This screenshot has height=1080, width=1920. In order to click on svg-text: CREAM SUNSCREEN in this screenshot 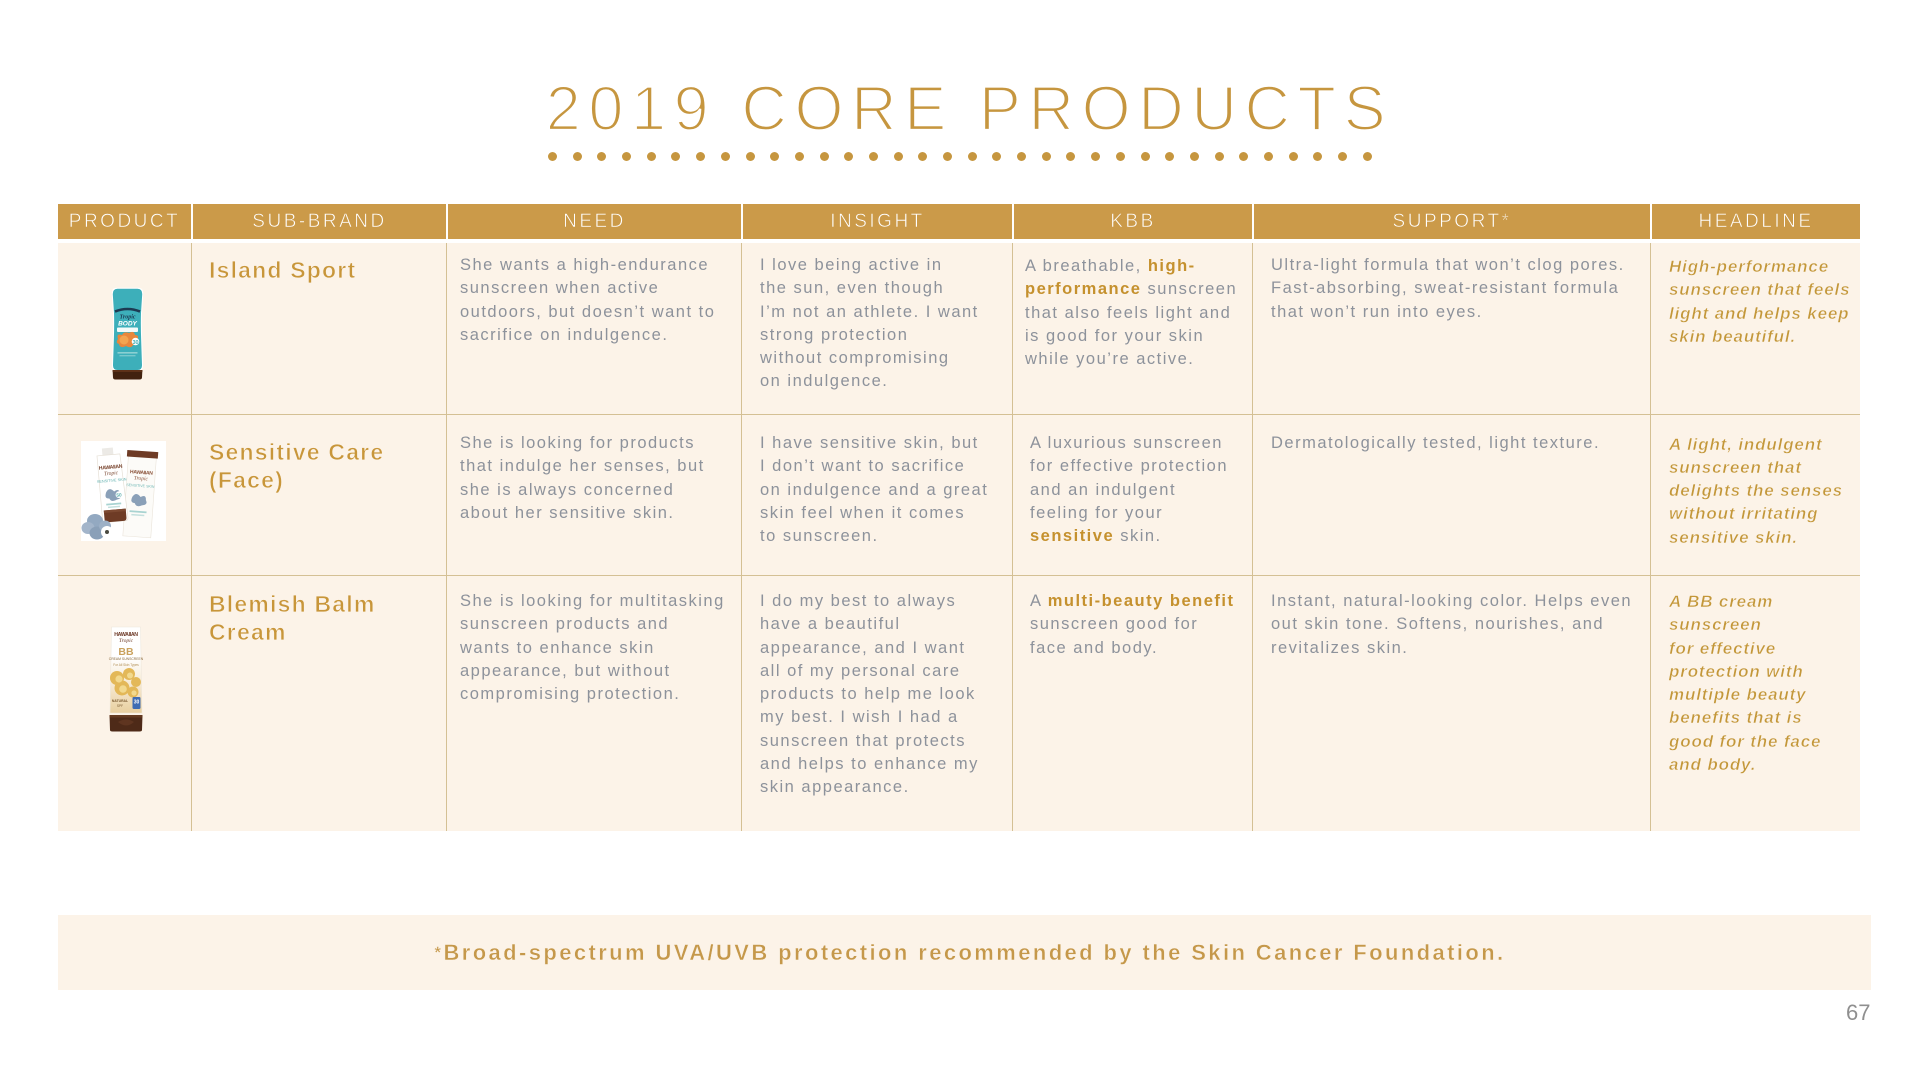, I will do `click(126, 659)`.